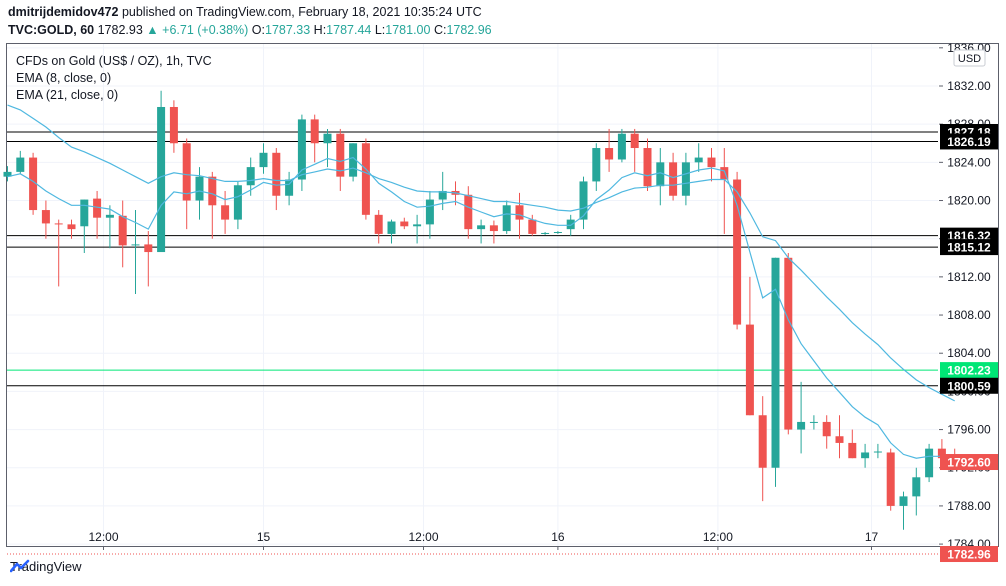 The image size is (1006, 586). I want to click on y-tick-label: 1804.00, so click(969, 353).